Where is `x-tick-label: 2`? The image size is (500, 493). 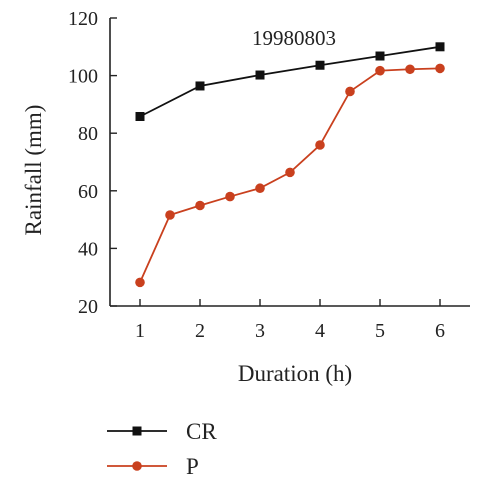
x-tick-label: 2 is located at coordinates (200, 331).